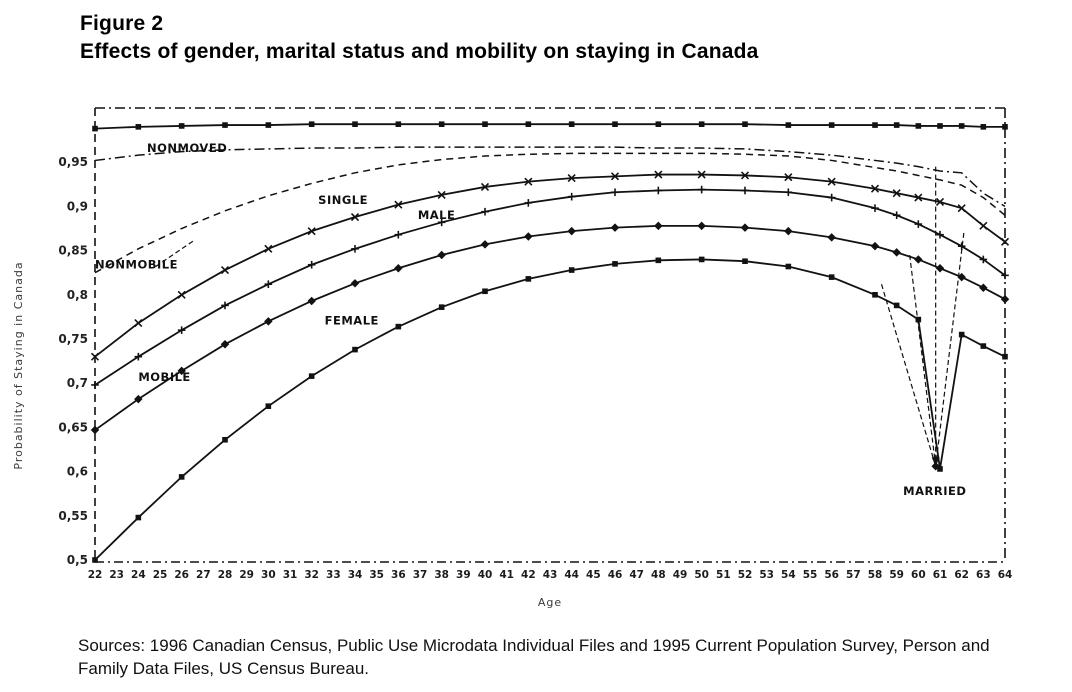 The width and height of the screenshot is (1072, 692). I want to click on svg-text: MARRIED, so click(934, 491).